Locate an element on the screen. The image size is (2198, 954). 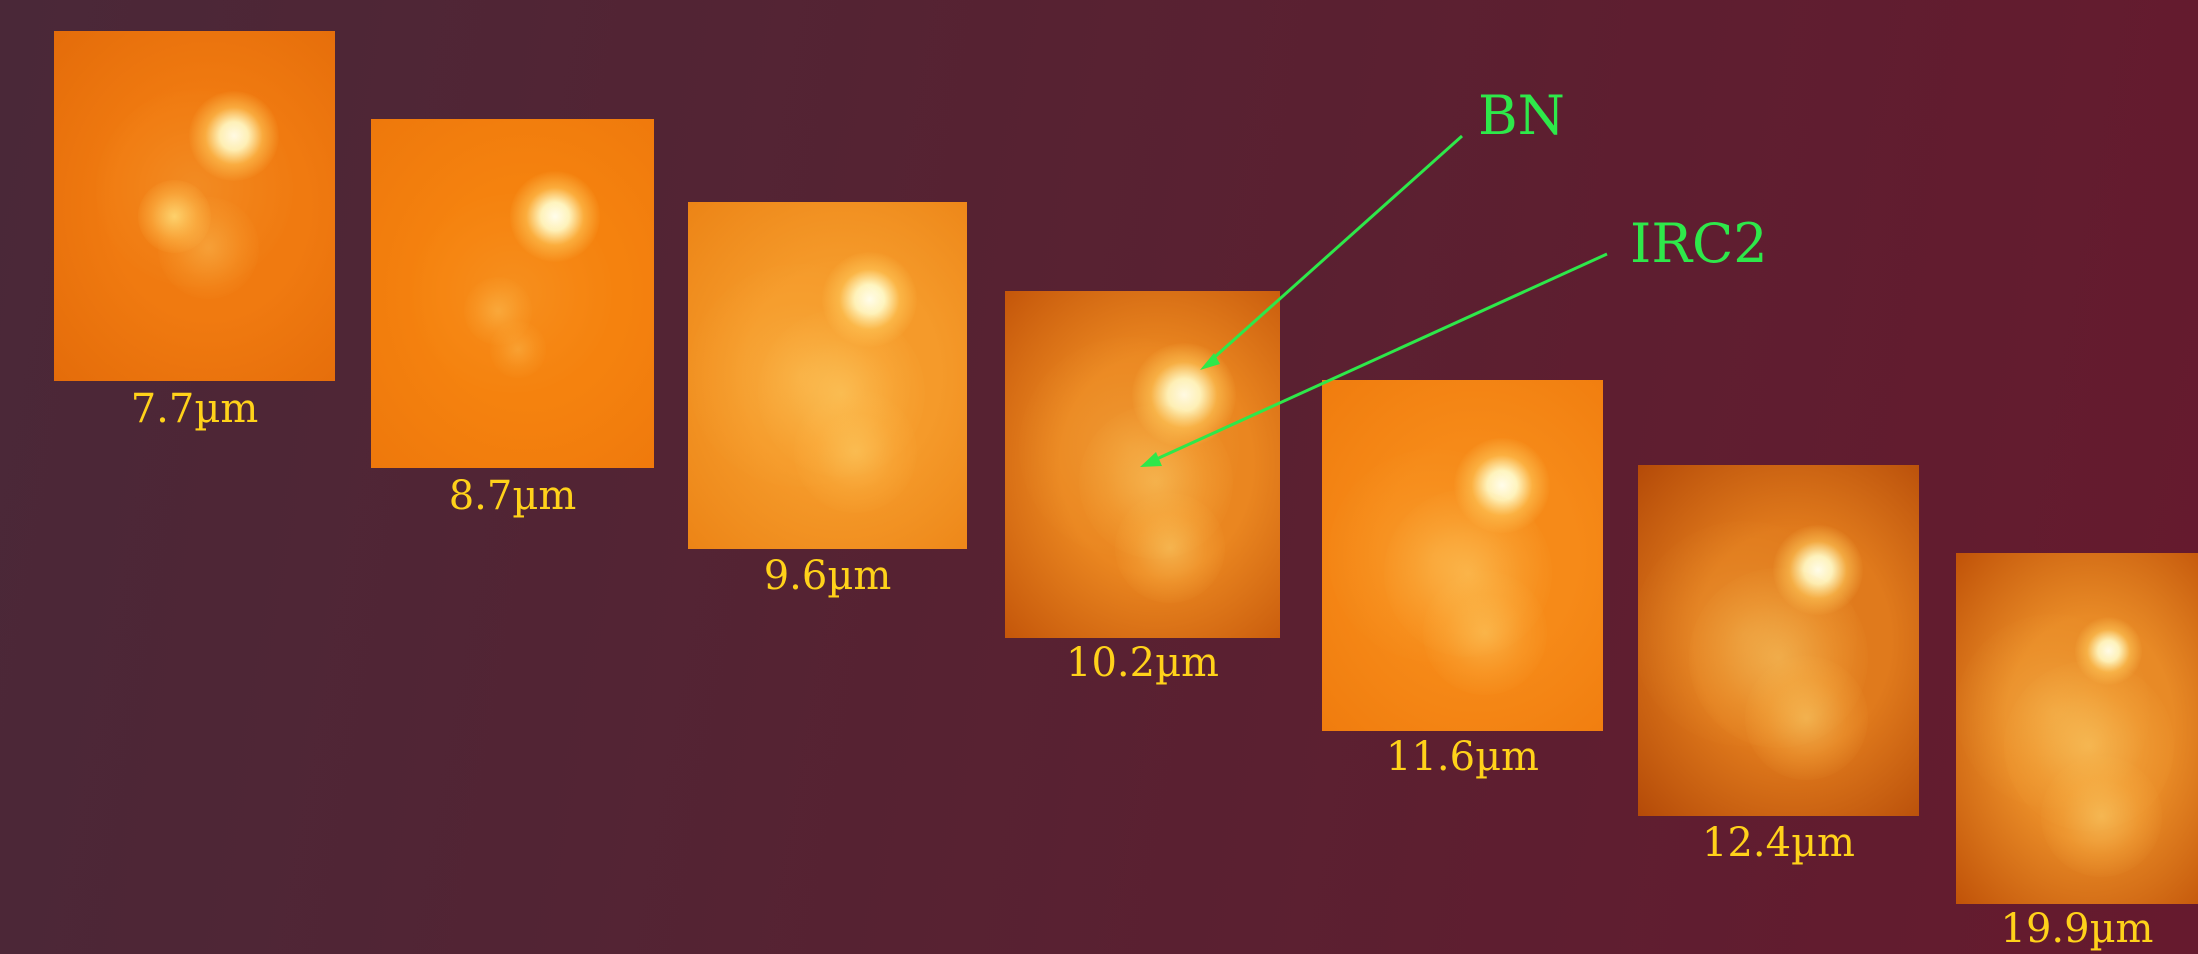
panel-7-7um is located at coordinates (194, 206).